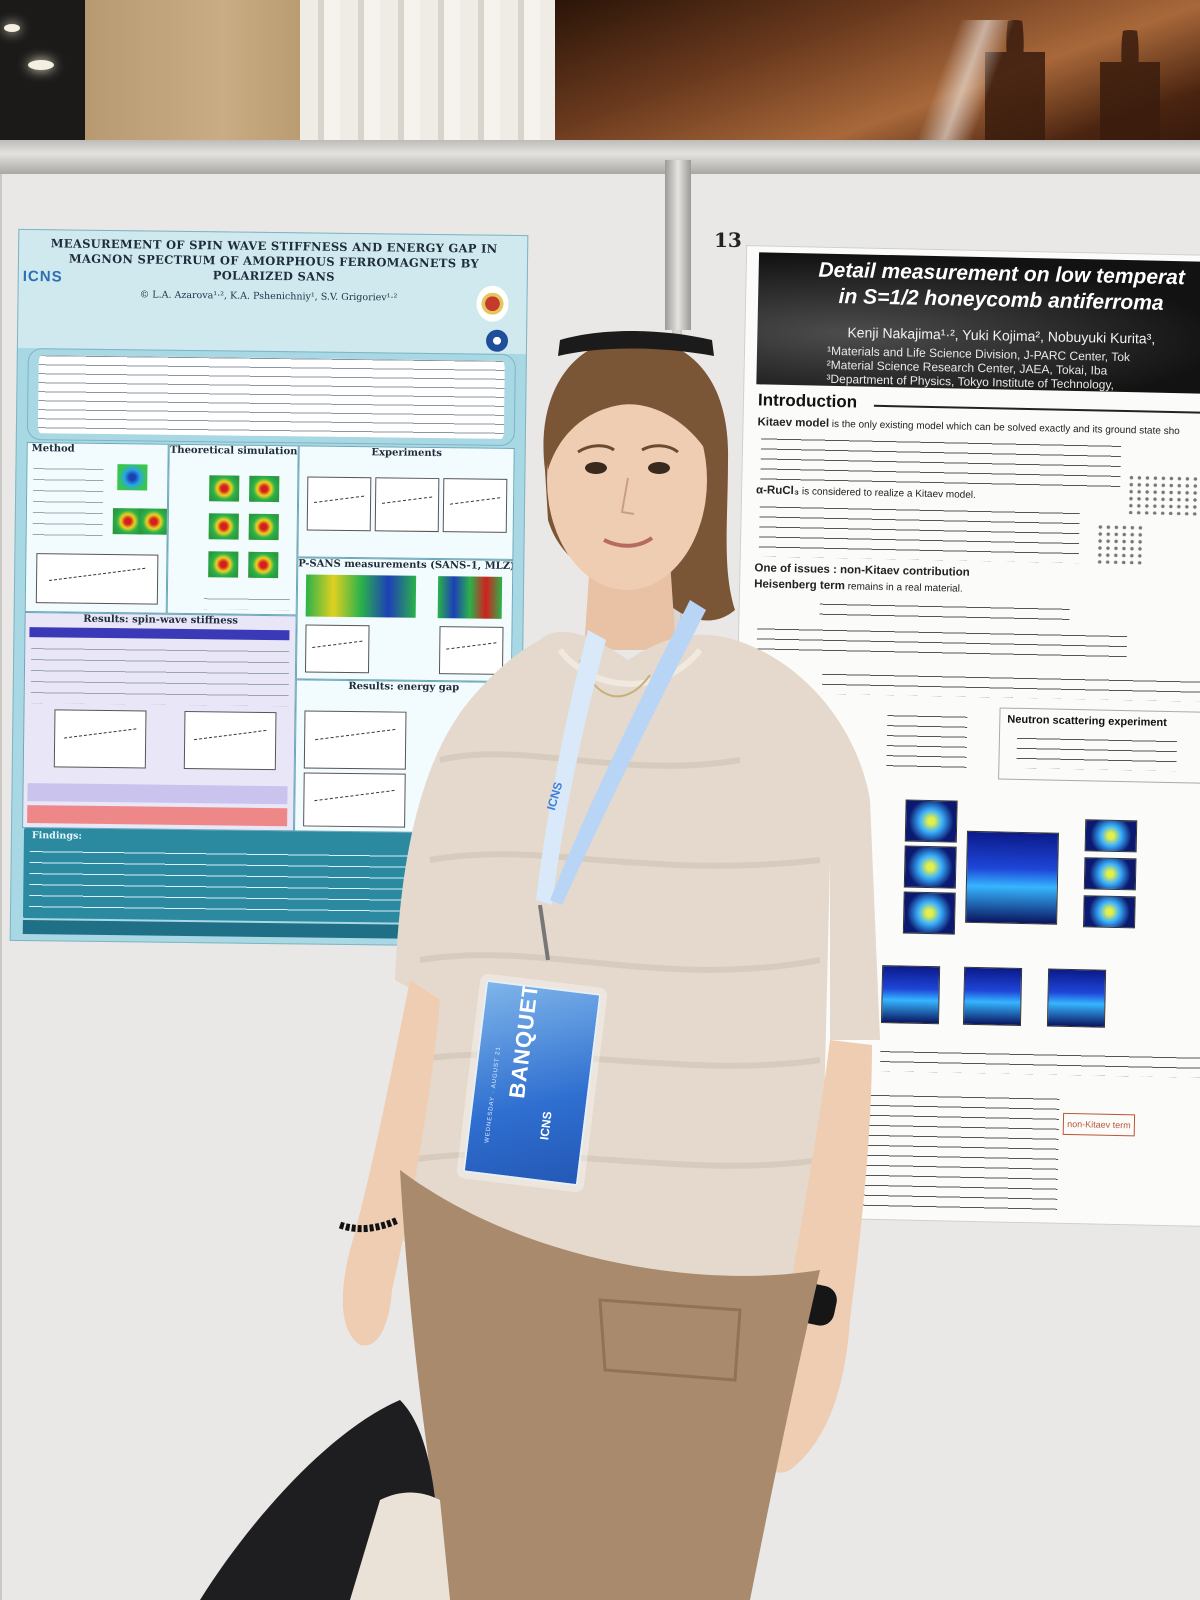 The image size is (1200, 1600). I want to click on theory-label: Theoretical simulation, so click(233, 451).